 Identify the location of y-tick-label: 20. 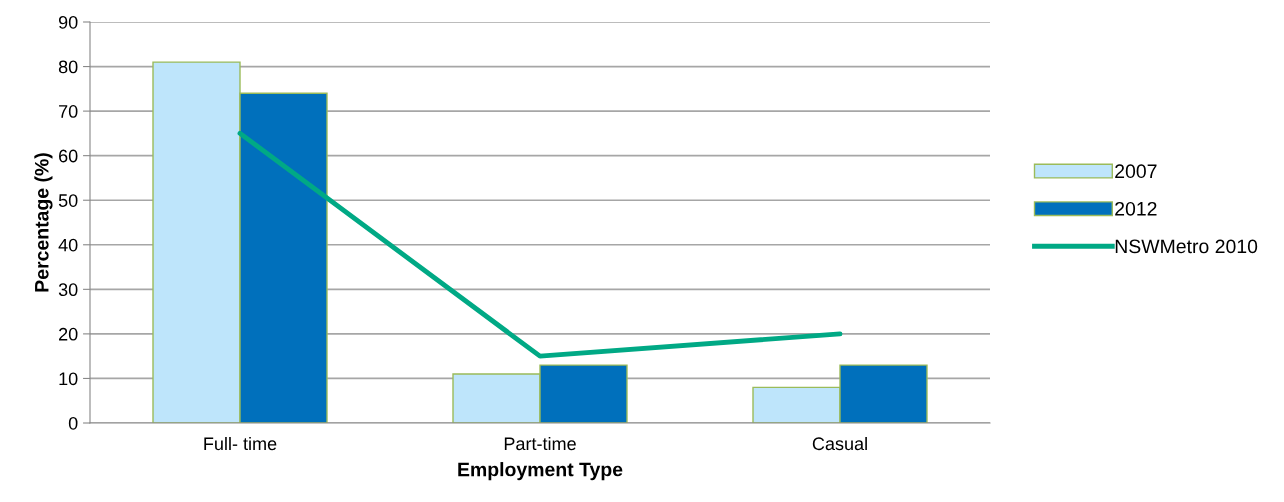
(68, 334).